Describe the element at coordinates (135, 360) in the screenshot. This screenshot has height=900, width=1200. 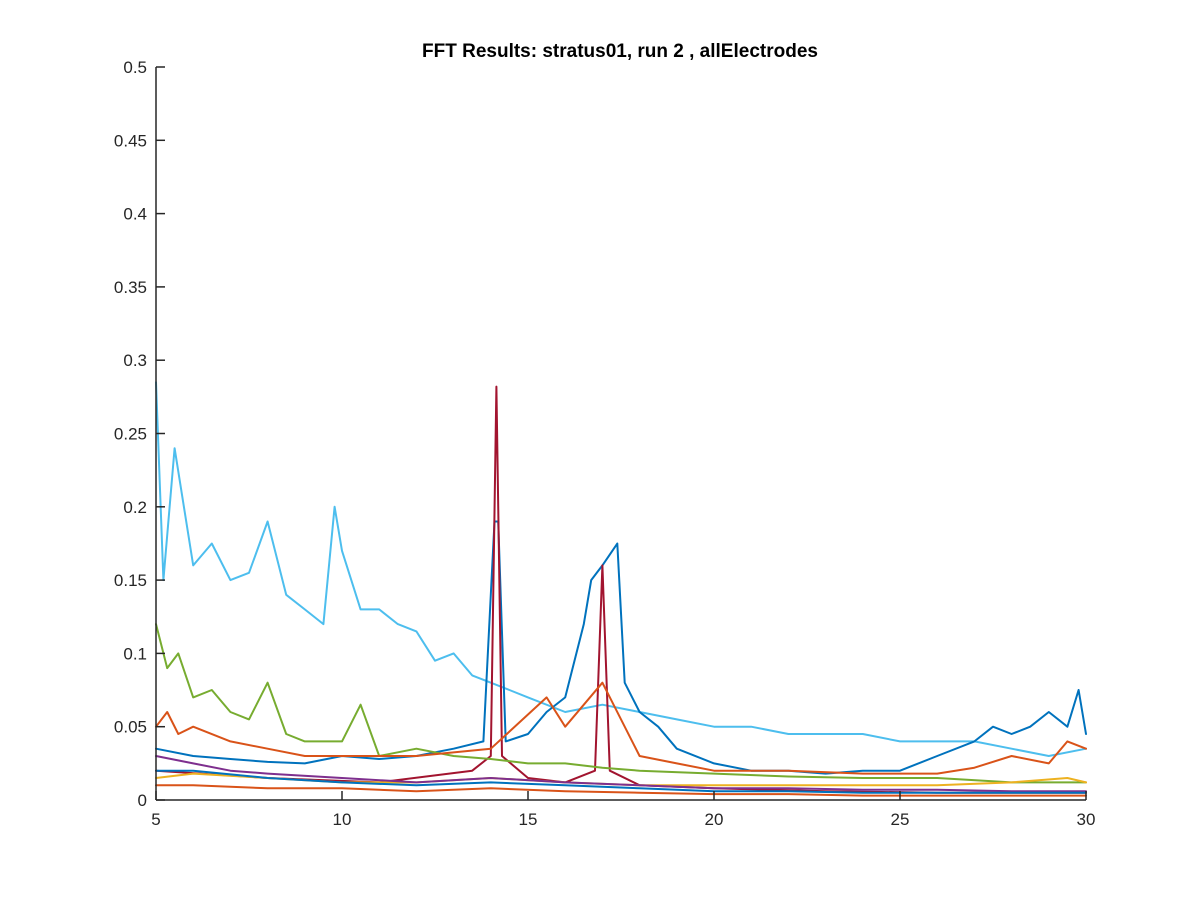
I see `y-tick-label: 0.3` at that location.